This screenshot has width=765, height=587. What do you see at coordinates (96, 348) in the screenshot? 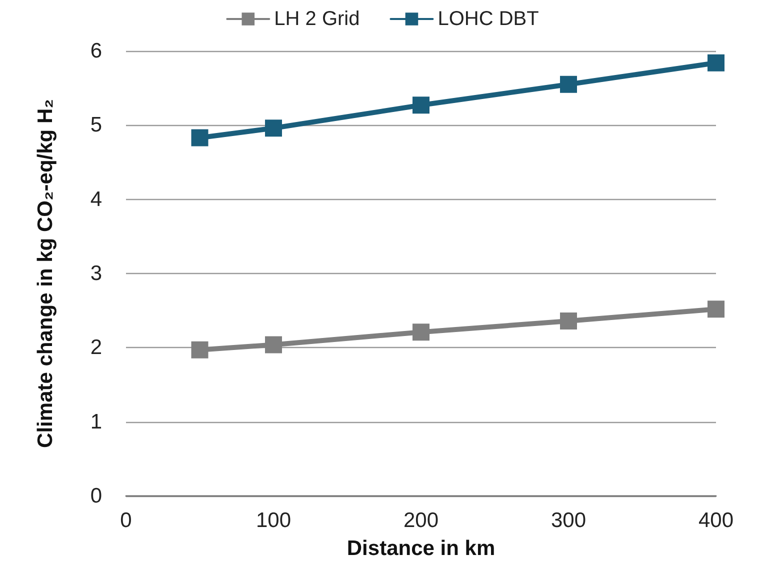
I see `y-tick-label: 2` at bounding box center [96, 348].